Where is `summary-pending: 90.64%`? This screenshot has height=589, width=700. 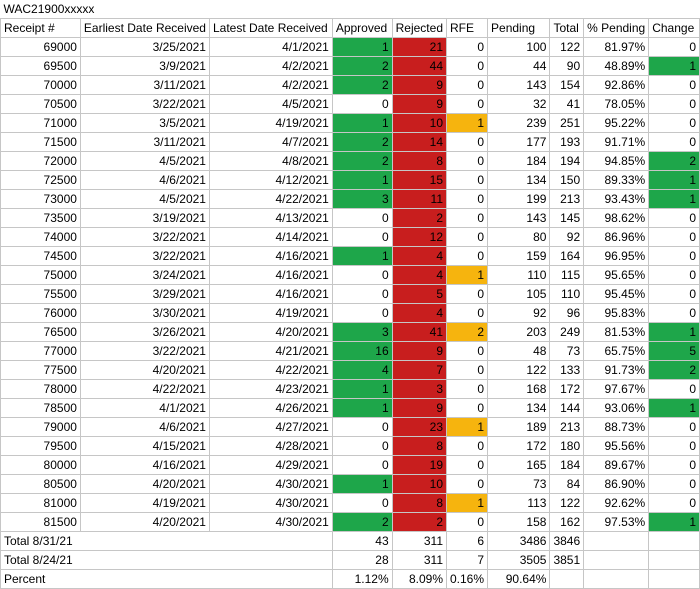
summary-pending: 90.64% is located at coordinates (519, 579).